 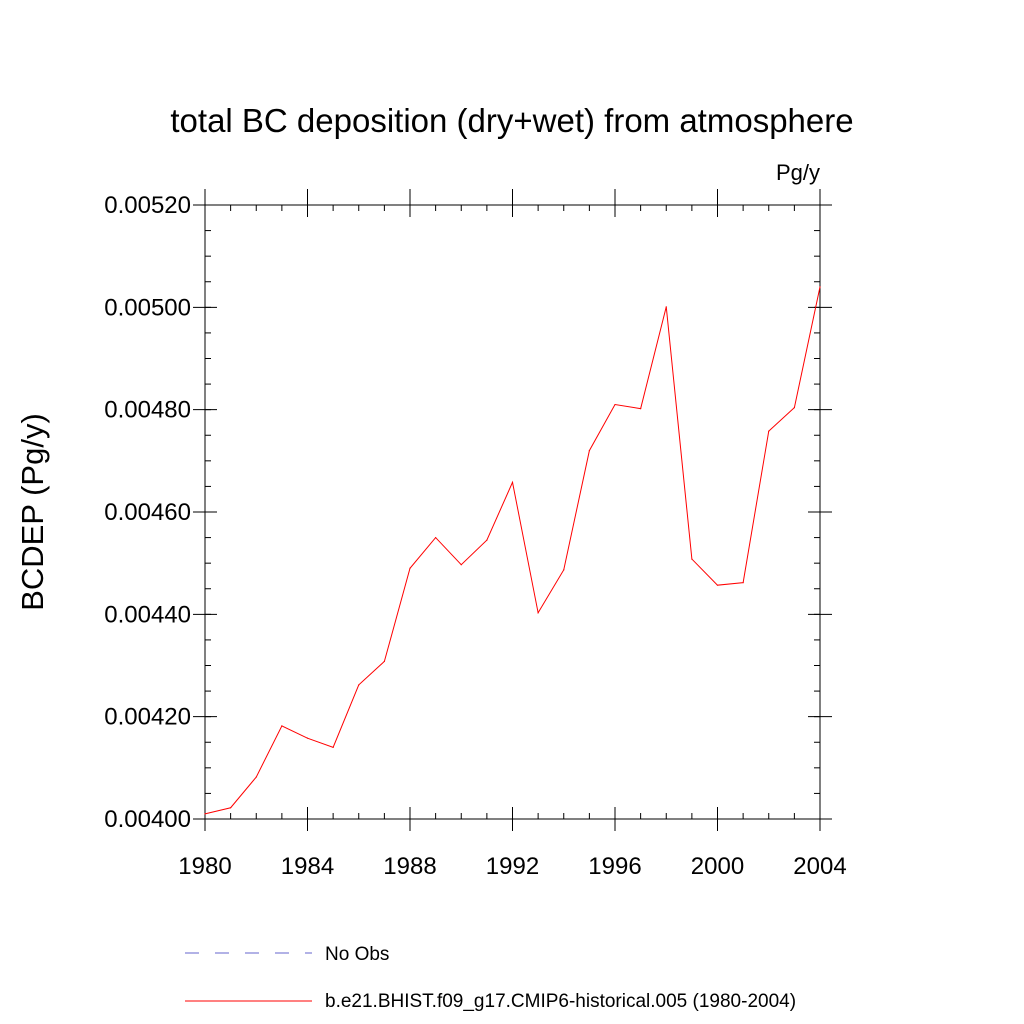 I want to click on x-tick-label: 1996, so click(x=614, y=866).